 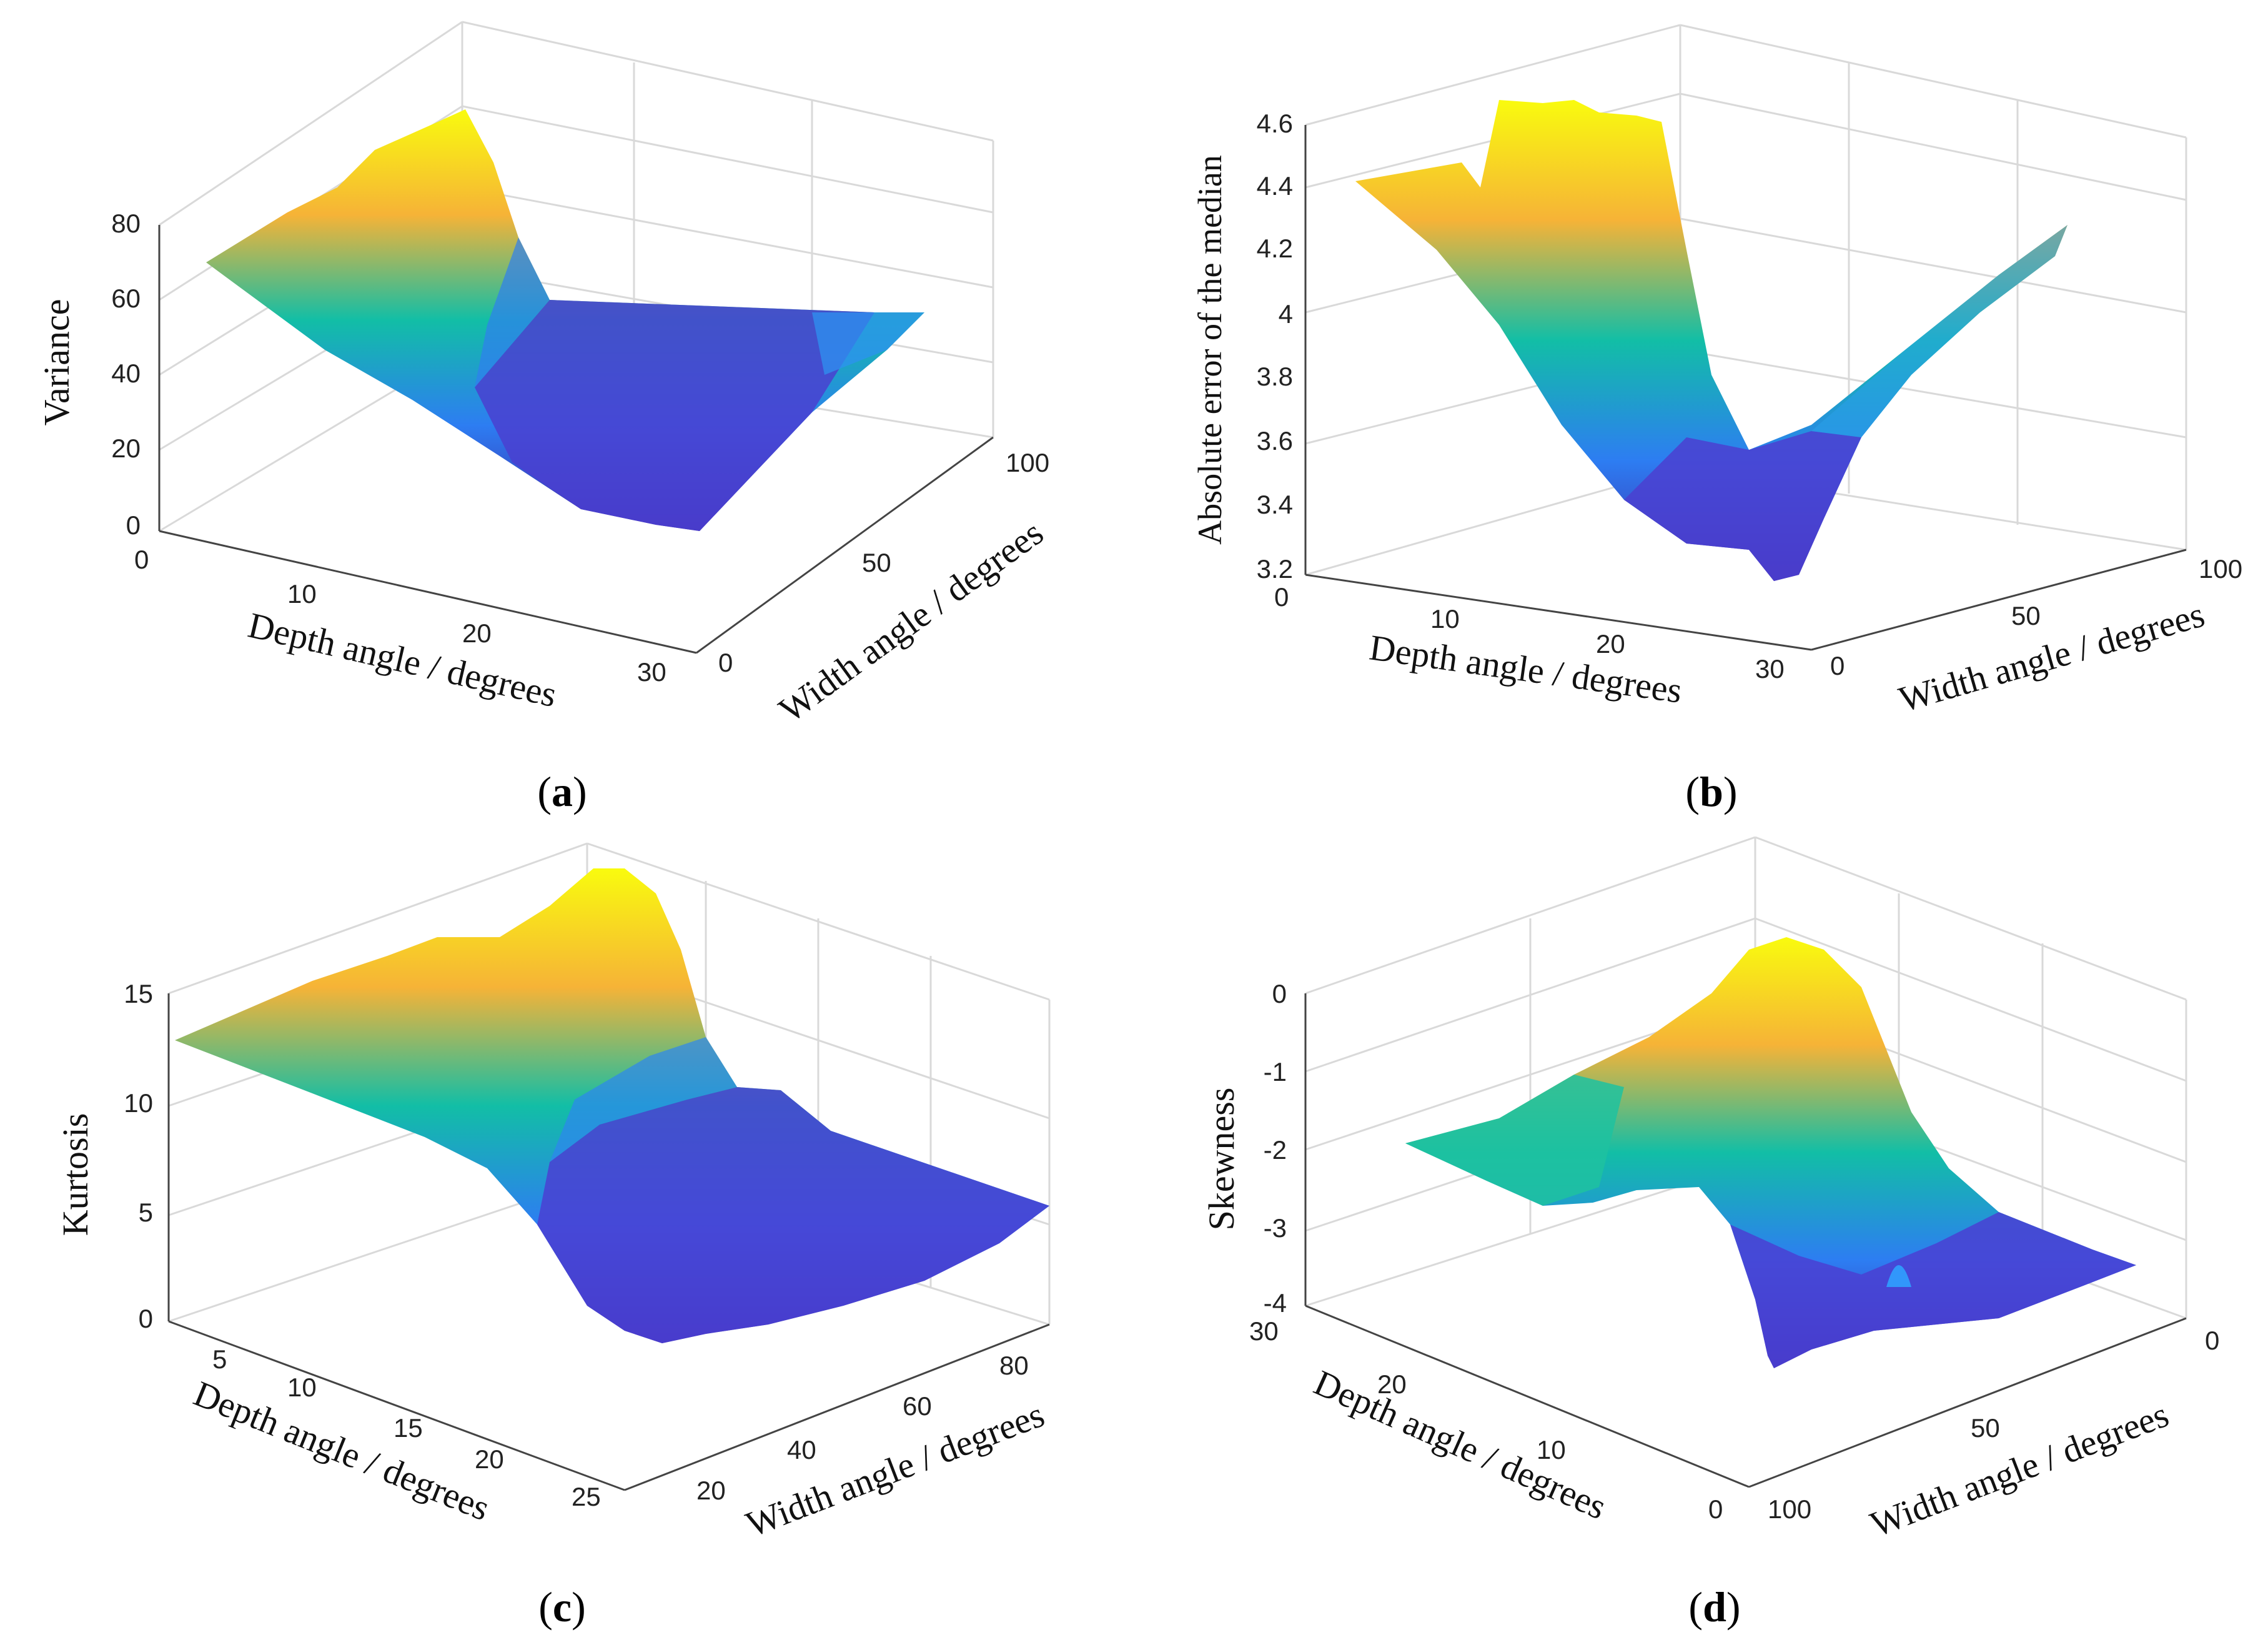 I want to click on panel-d-label: (d), so click(x=1714, y=1607).